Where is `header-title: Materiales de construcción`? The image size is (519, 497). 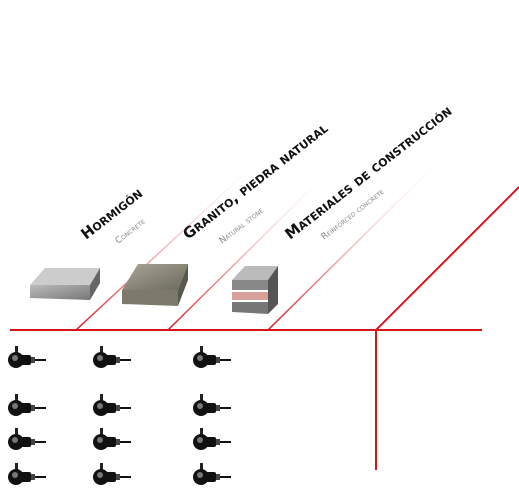
header-title: Materiales de construcción is located at coordinates (368, 172).